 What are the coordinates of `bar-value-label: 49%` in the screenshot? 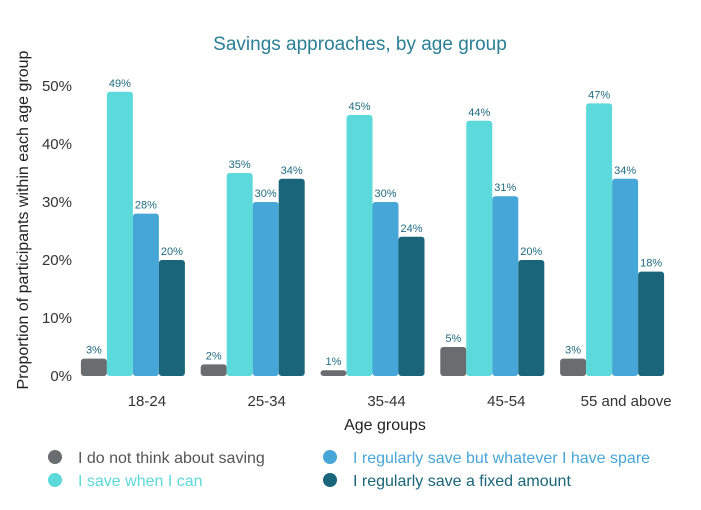 It's located at (120, 84).